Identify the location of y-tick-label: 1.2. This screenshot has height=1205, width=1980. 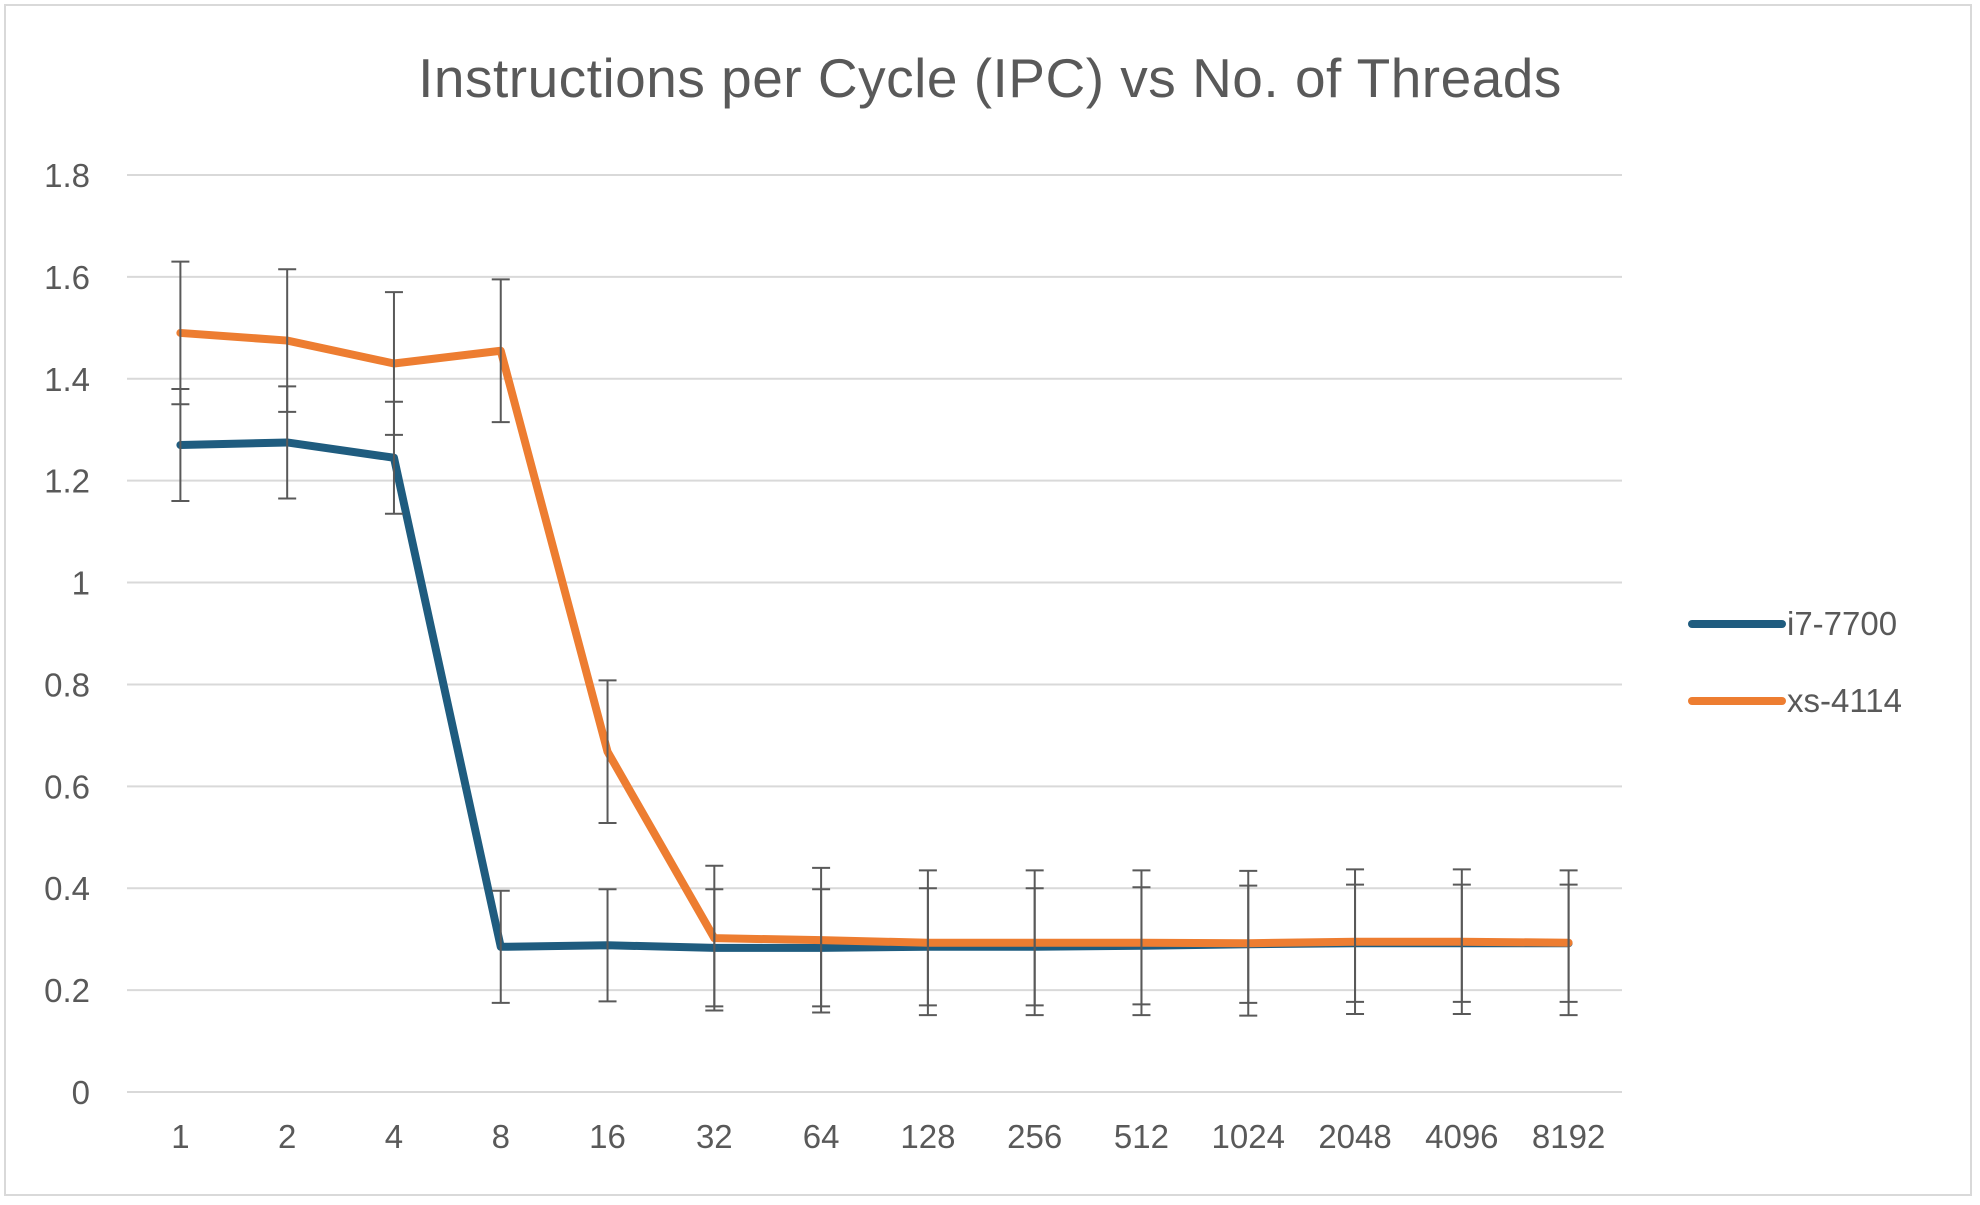
(67, 481).